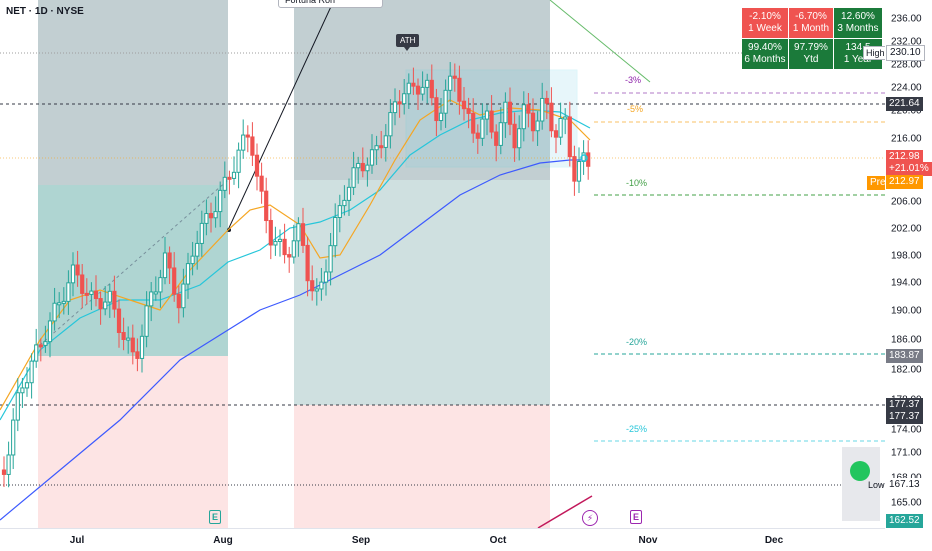 The height and width of the screenshot is (551, 932). Describe the element at coordinates (637, 183) in the screenshot. I see `level-label-10pct: -10%` at that location.